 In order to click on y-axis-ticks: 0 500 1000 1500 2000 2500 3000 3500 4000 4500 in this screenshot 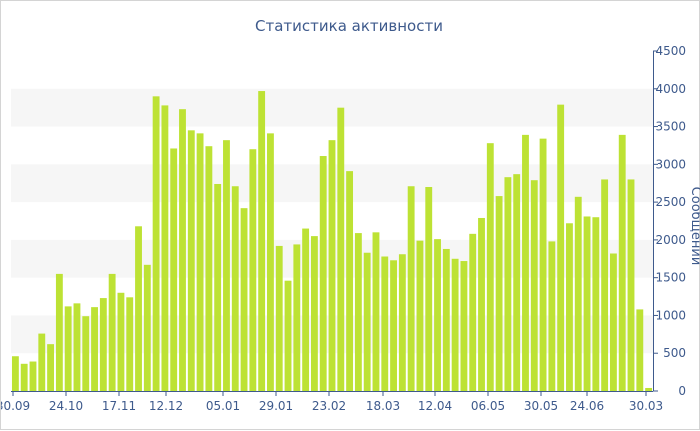, I will do `click(669, 221)`.